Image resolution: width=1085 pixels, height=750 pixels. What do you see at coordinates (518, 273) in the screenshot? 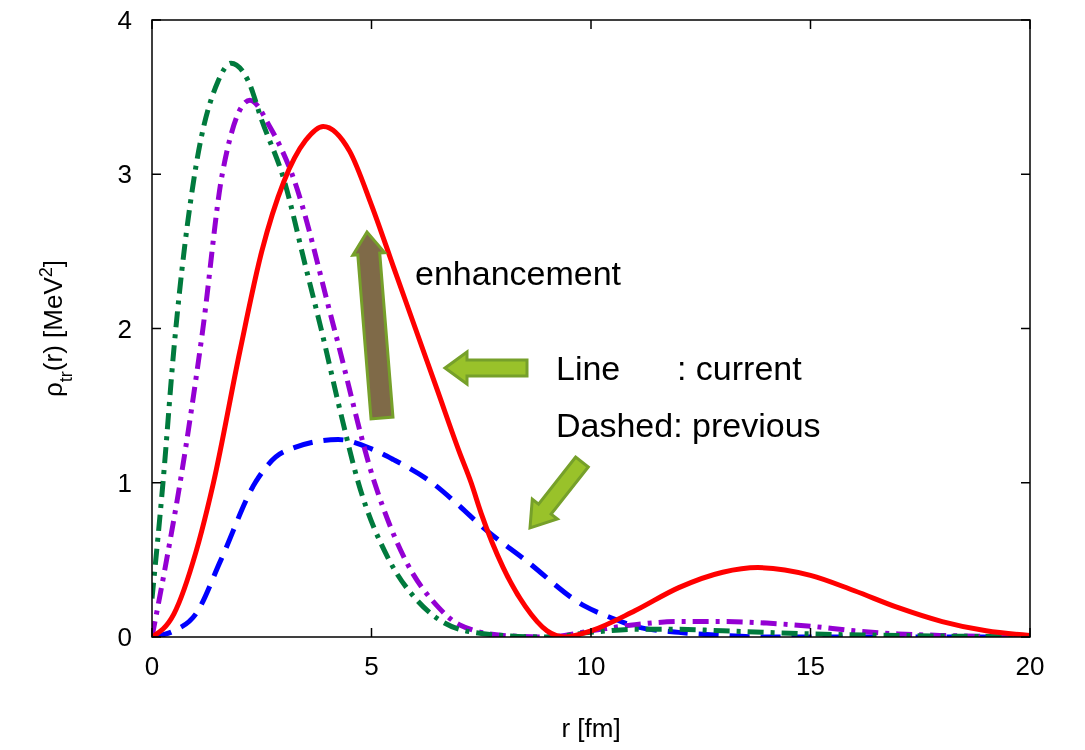
I see `annotation: enhancement` at bounding box center [518, 273].